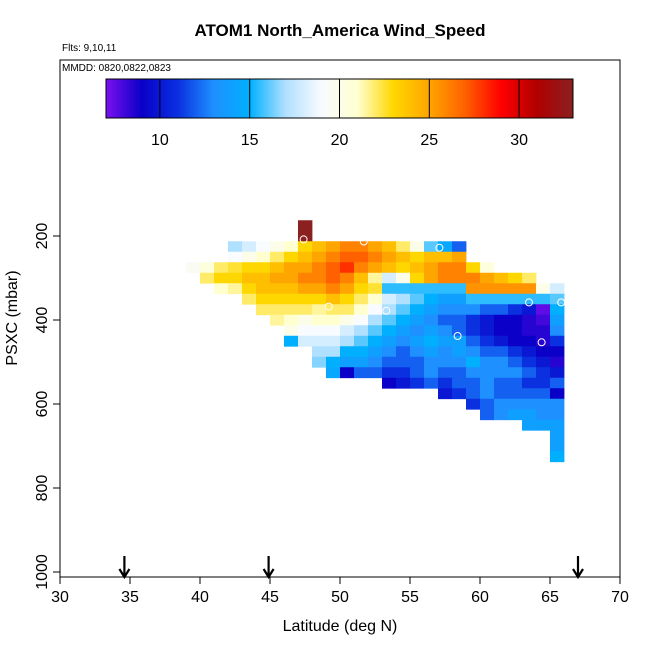  I want to click on x-axis-label: Latitude (deg N), so click(340, 626).